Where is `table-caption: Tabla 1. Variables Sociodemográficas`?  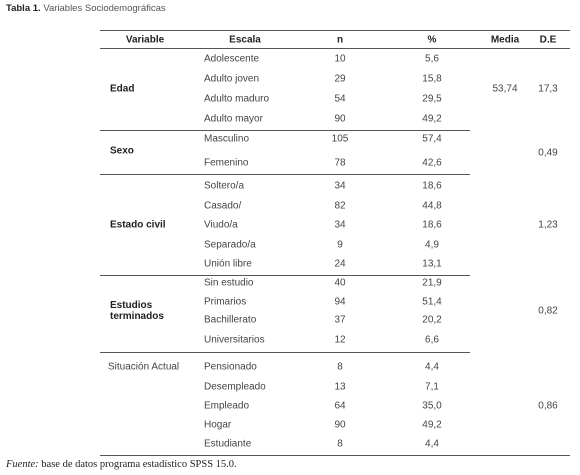 table-caption: Tabla 1. Variables Sociodemográficas is located at coordinates (86, 8).